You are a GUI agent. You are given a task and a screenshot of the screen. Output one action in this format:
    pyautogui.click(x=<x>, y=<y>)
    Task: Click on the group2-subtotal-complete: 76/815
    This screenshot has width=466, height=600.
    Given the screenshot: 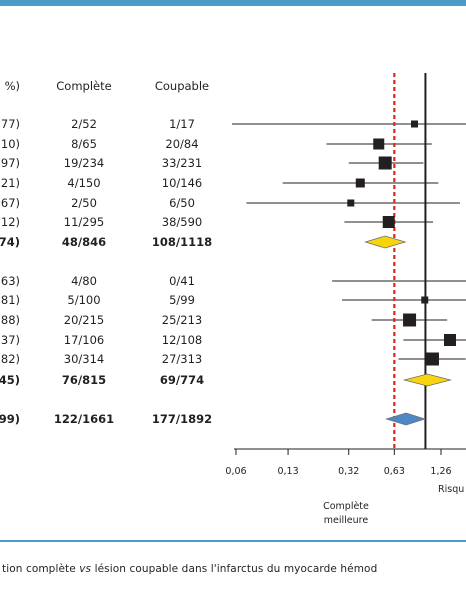 What is the action you would take?
    pyautogui.click(x=84, y=380)
    